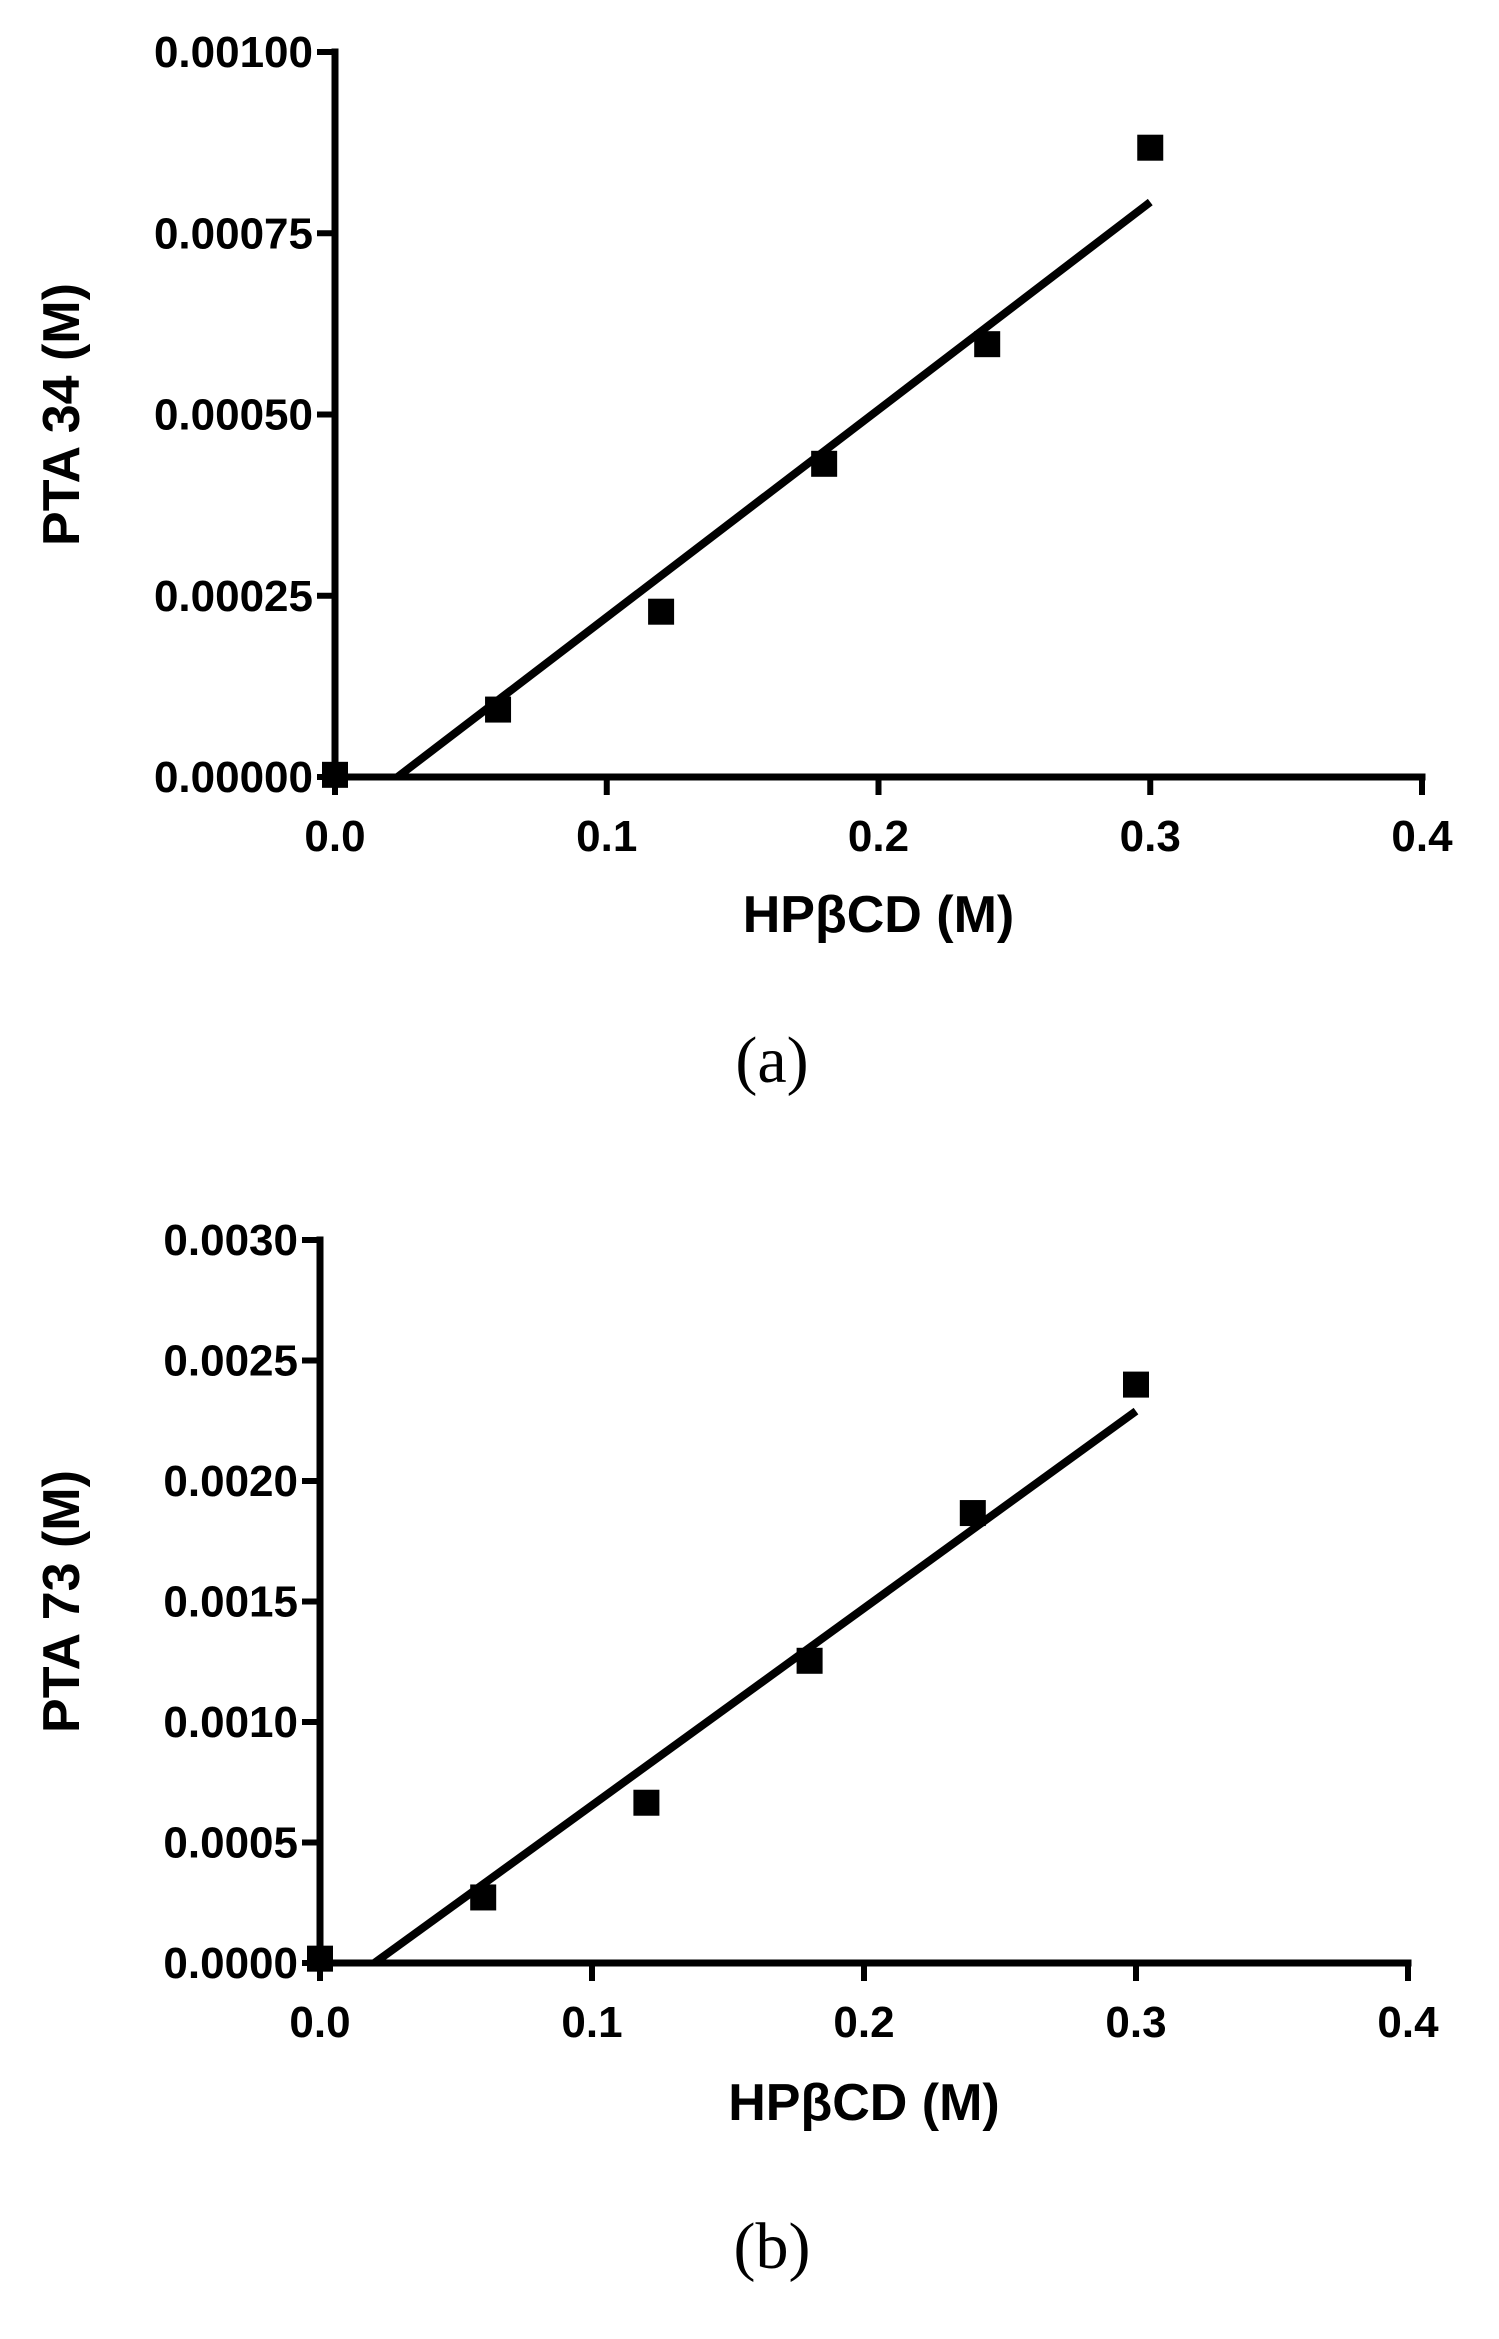  Describe the element at coordinates (233, 415) in the screenshot. I see `y-tick-label: 0.00050` at that location.